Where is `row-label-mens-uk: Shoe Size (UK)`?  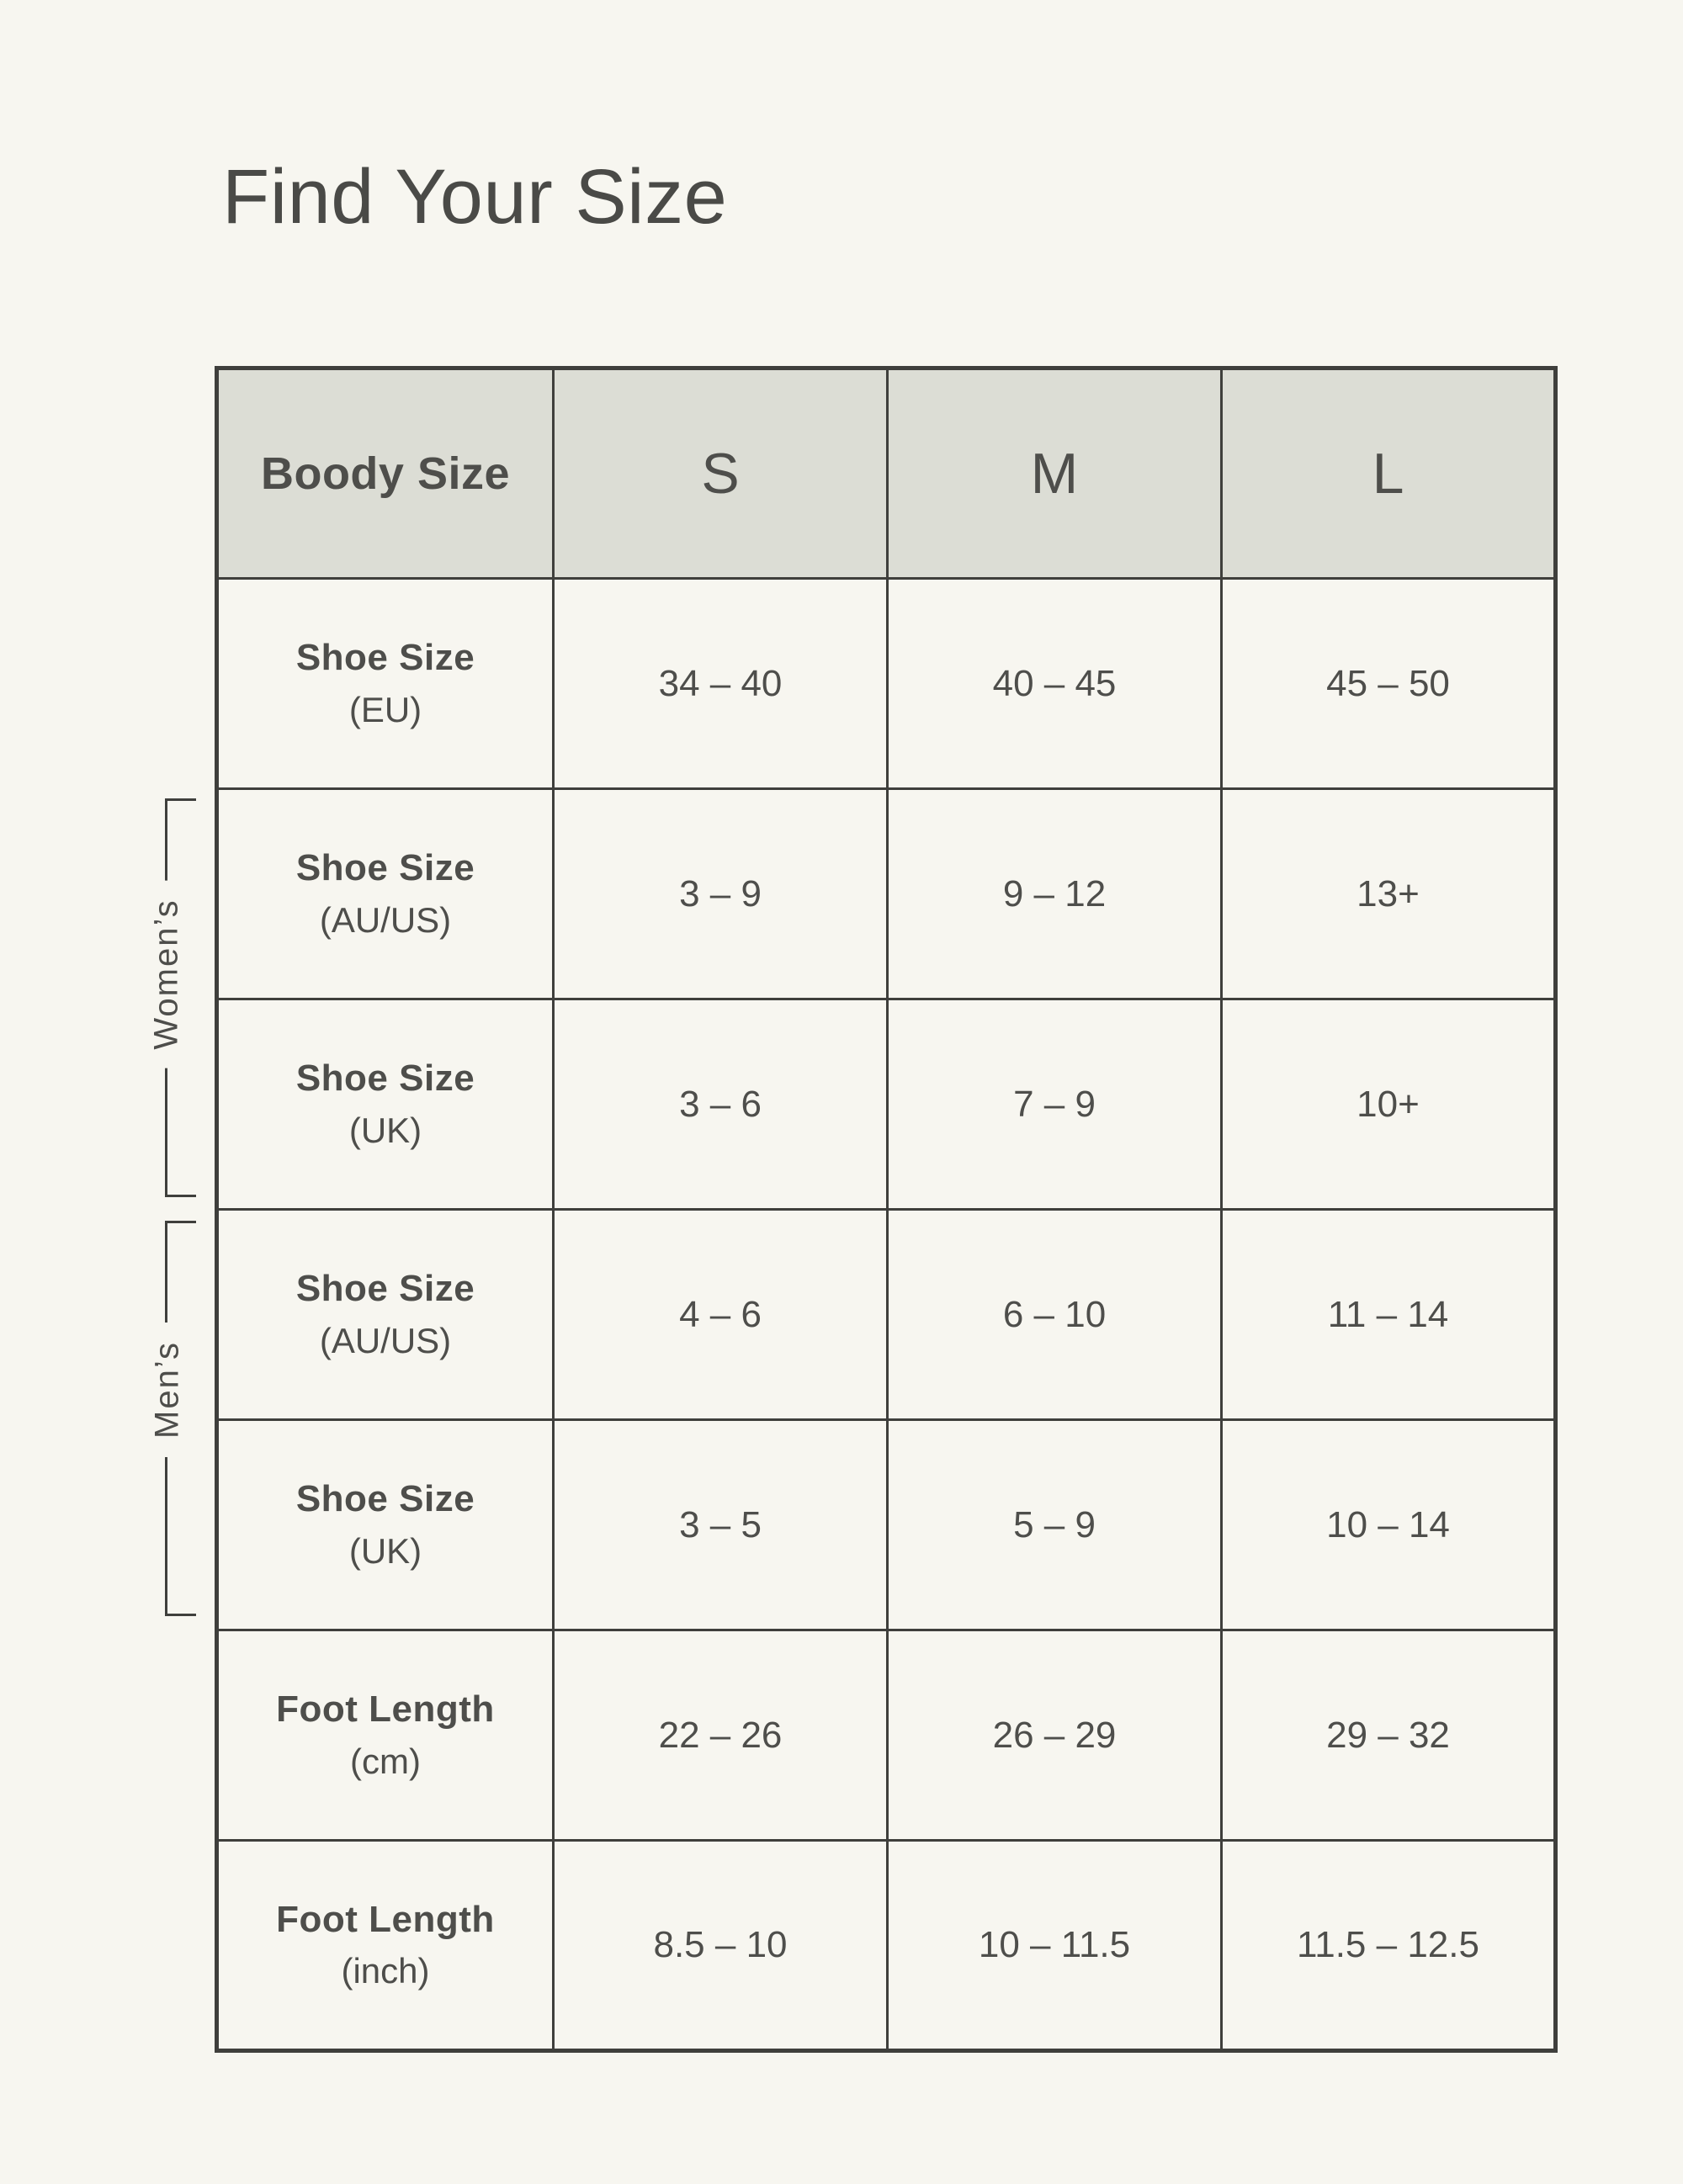
row-label-mens-uk: Shoe Size (UK) is located at coordinates (385, 1525).